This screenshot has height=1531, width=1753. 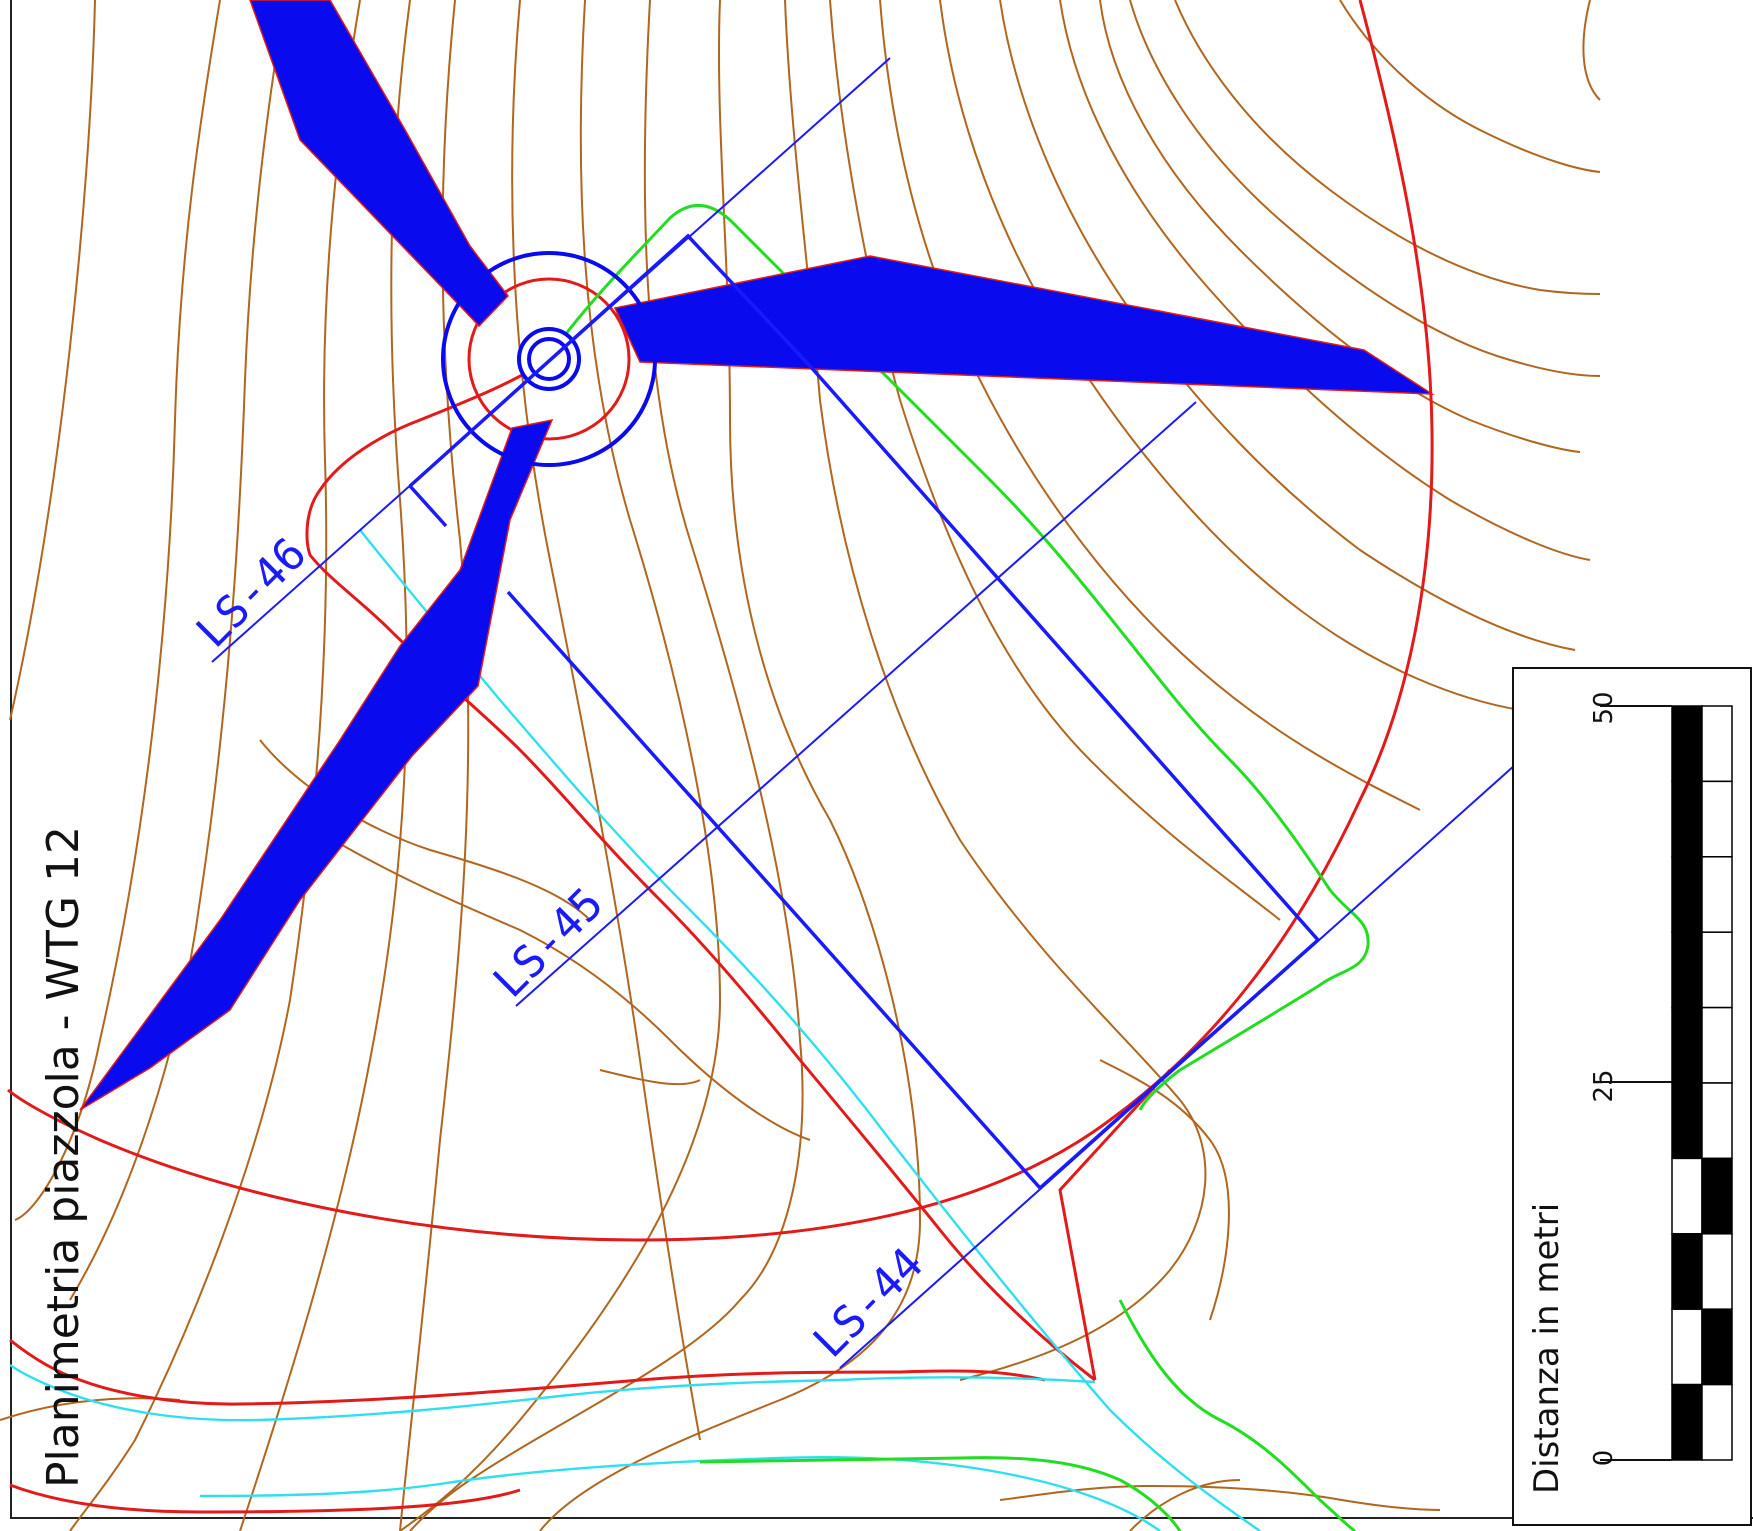 I want to click on turbine-blade-lower, so click(x=316, y=764).